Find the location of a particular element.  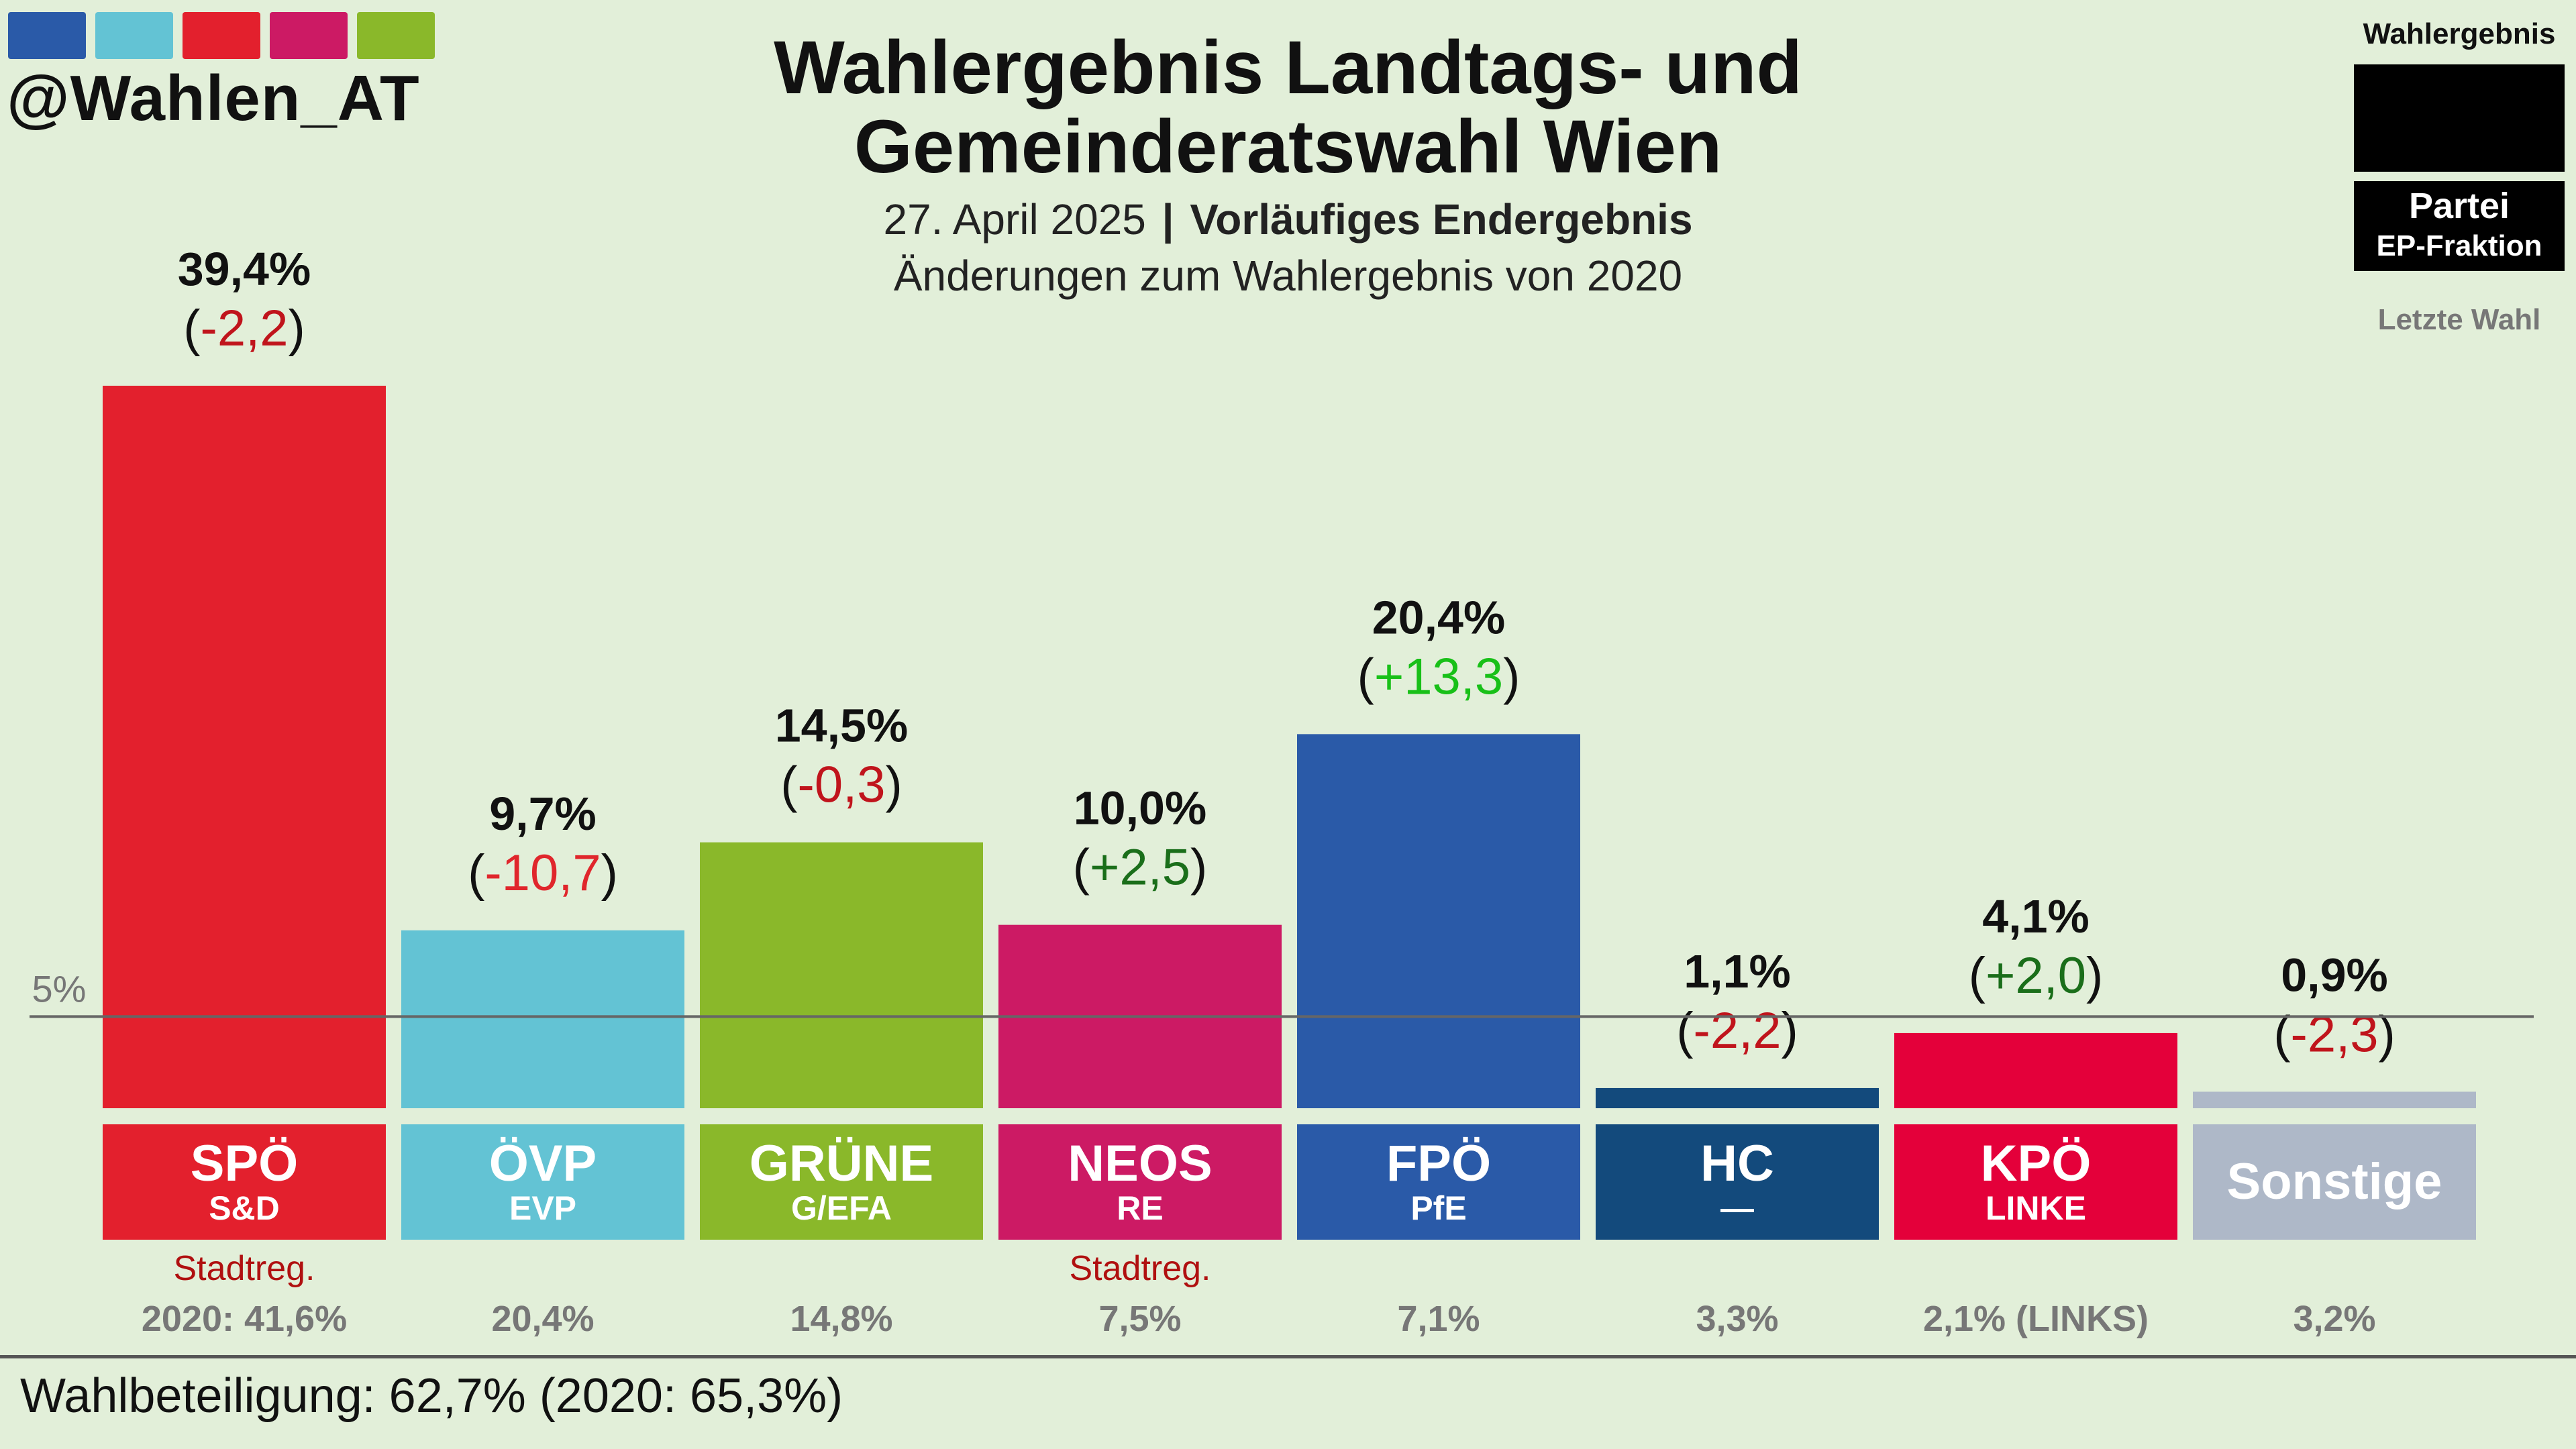

bar-fpö is located at coordinates (1438, 921).